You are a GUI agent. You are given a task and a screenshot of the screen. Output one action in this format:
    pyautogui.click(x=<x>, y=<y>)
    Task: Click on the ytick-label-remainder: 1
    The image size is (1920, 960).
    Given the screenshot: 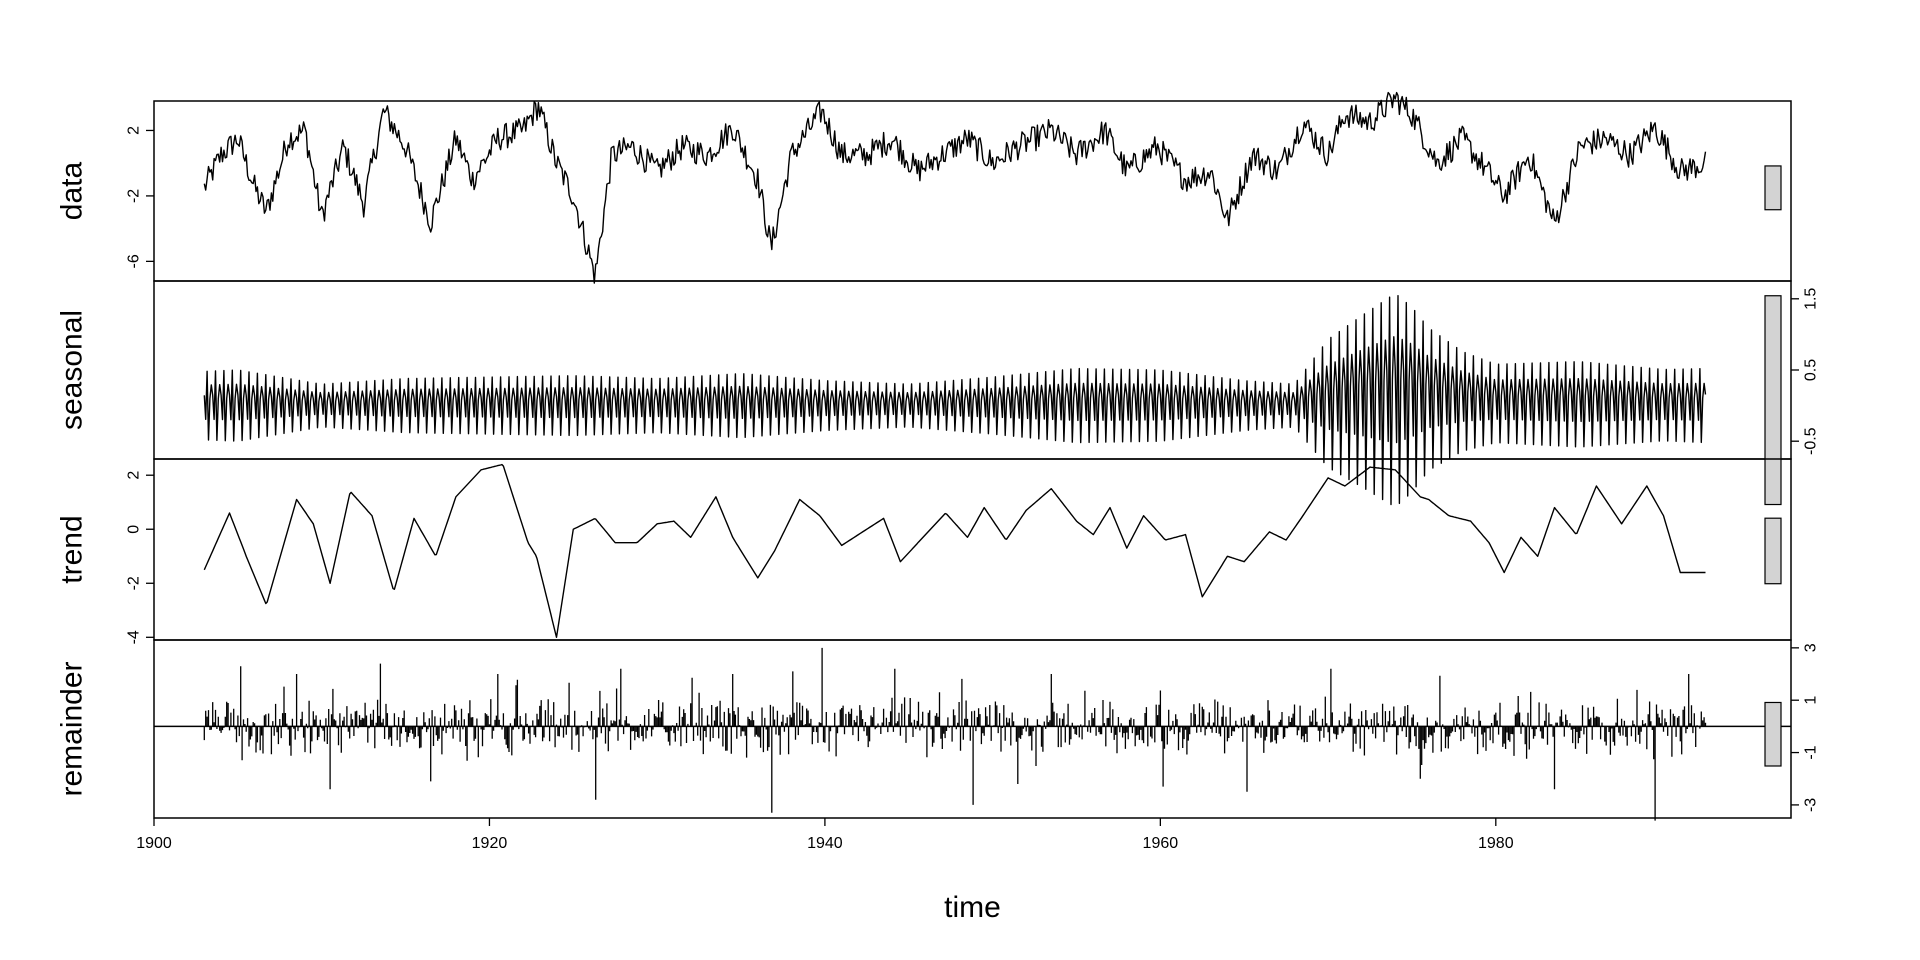 What is the action you would take?
    pyautogui.click(x=1811, y=700)
    